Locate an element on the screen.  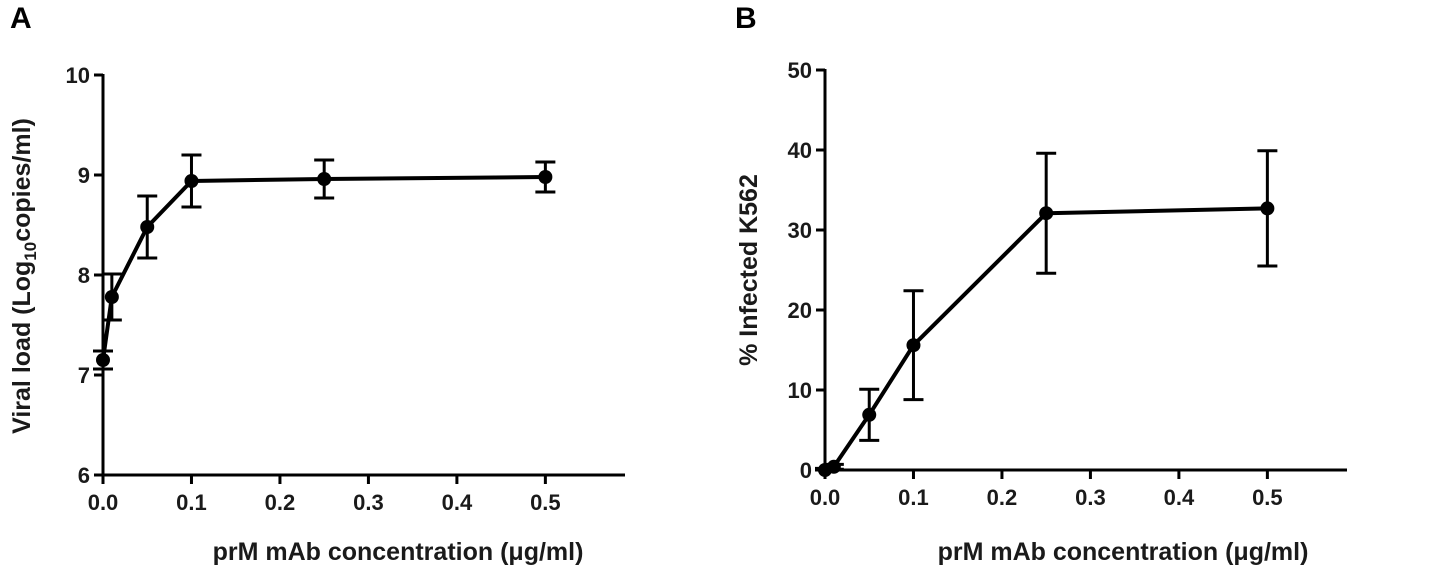
panel-b-y-tick-label: 50 is located at coordinates (800, 70).